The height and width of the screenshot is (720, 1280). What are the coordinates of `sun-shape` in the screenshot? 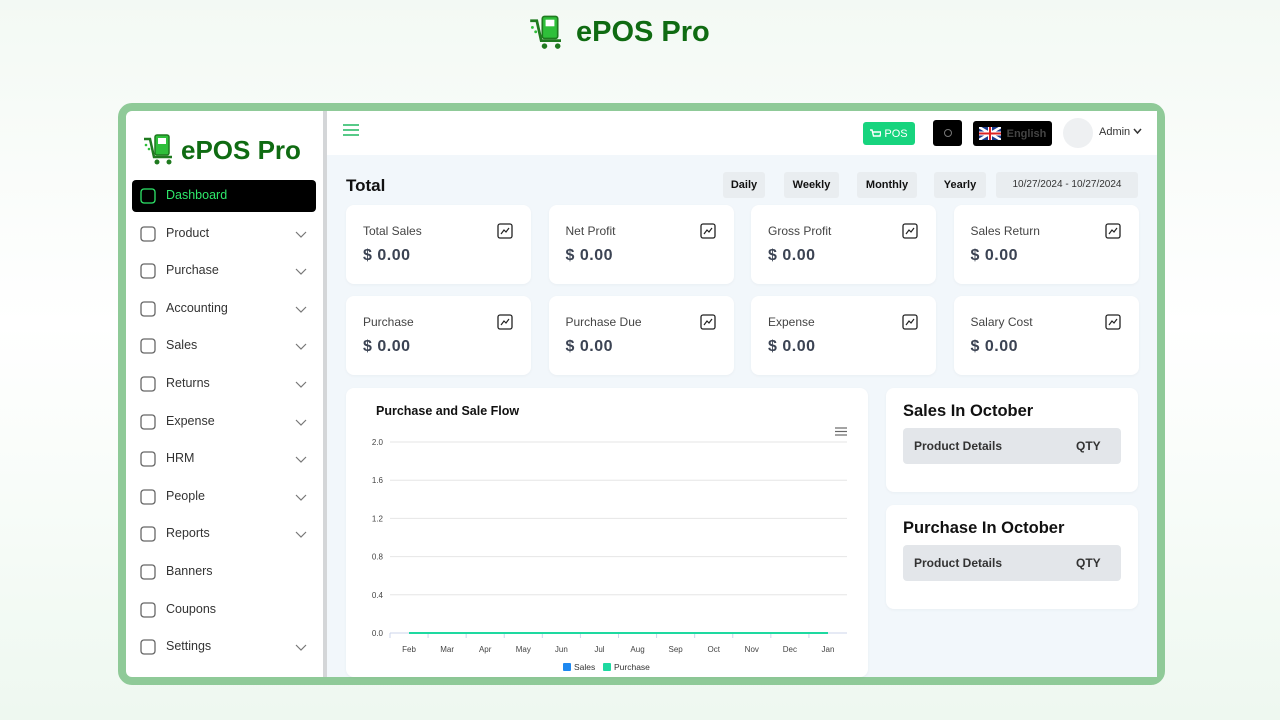 It's located at (947, 133).